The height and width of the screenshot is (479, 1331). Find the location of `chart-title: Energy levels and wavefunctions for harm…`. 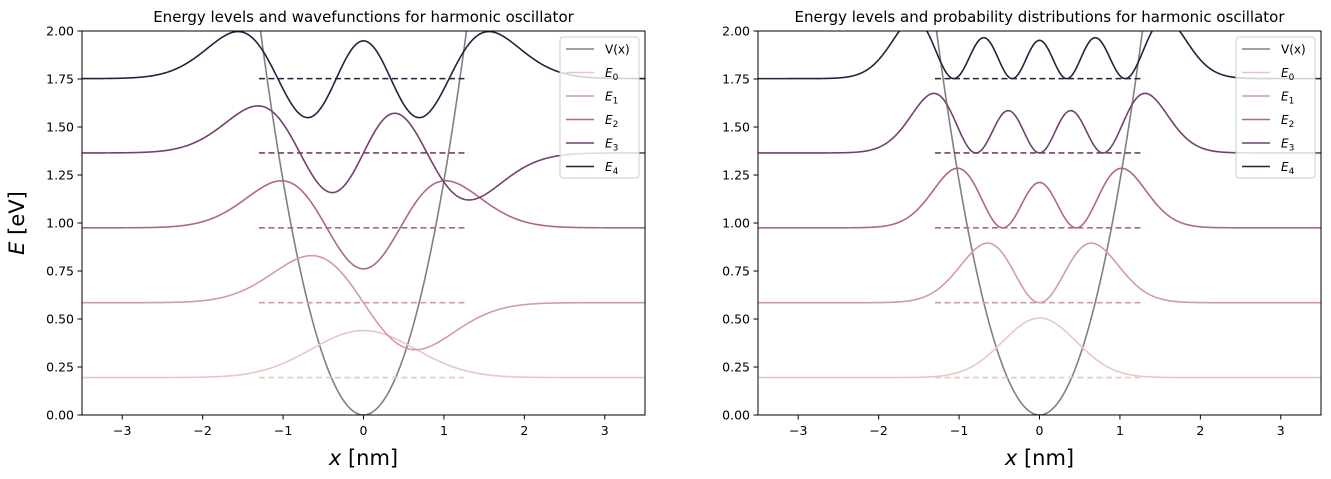

chart-title: Energy levels and wavefunctions for harm… is located at coordinates (363, 17).